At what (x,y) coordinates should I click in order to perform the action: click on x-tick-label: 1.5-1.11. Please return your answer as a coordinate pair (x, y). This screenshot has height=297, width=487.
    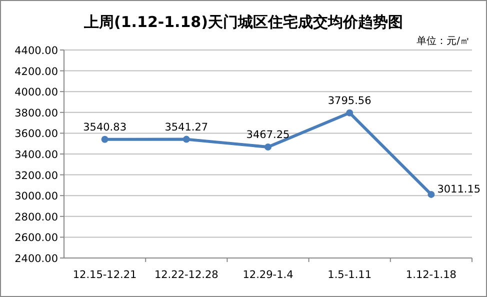
    Looking at the image, I should click on (350, 275).